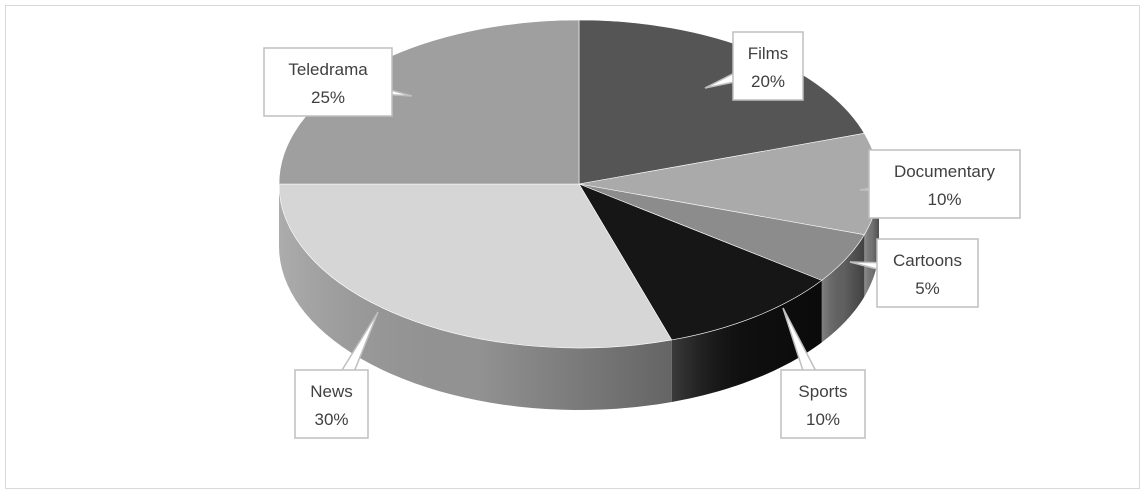  I want to click on callout-news: News 30%, so click(336, 375).